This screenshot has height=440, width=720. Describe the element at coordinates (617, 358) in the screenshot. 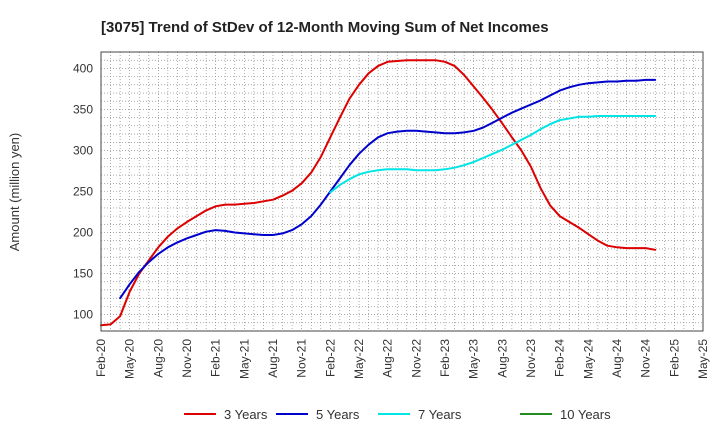

I see `x-tick-label: Aug-24` at that location.